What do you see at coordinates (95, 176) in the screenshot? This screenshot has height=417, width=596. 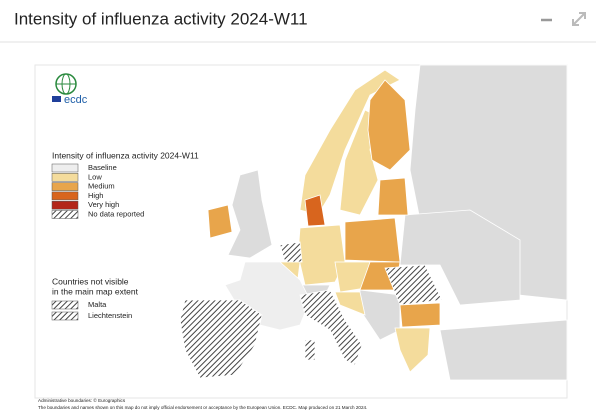 I see `legend-label: Low` at bounding box center [95, 176].